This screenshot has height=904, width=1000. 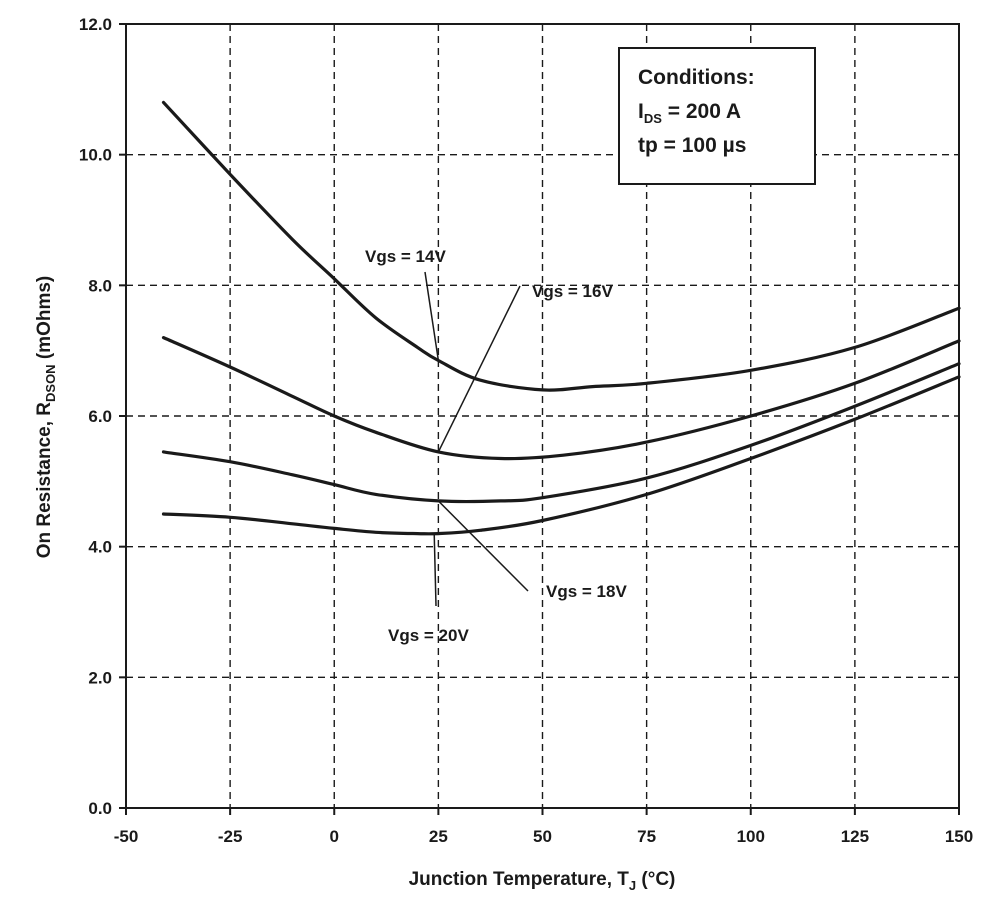 I want to click on y-axis-title: On Resistance, RDSON (mOhms), so click(x=46, y=417).